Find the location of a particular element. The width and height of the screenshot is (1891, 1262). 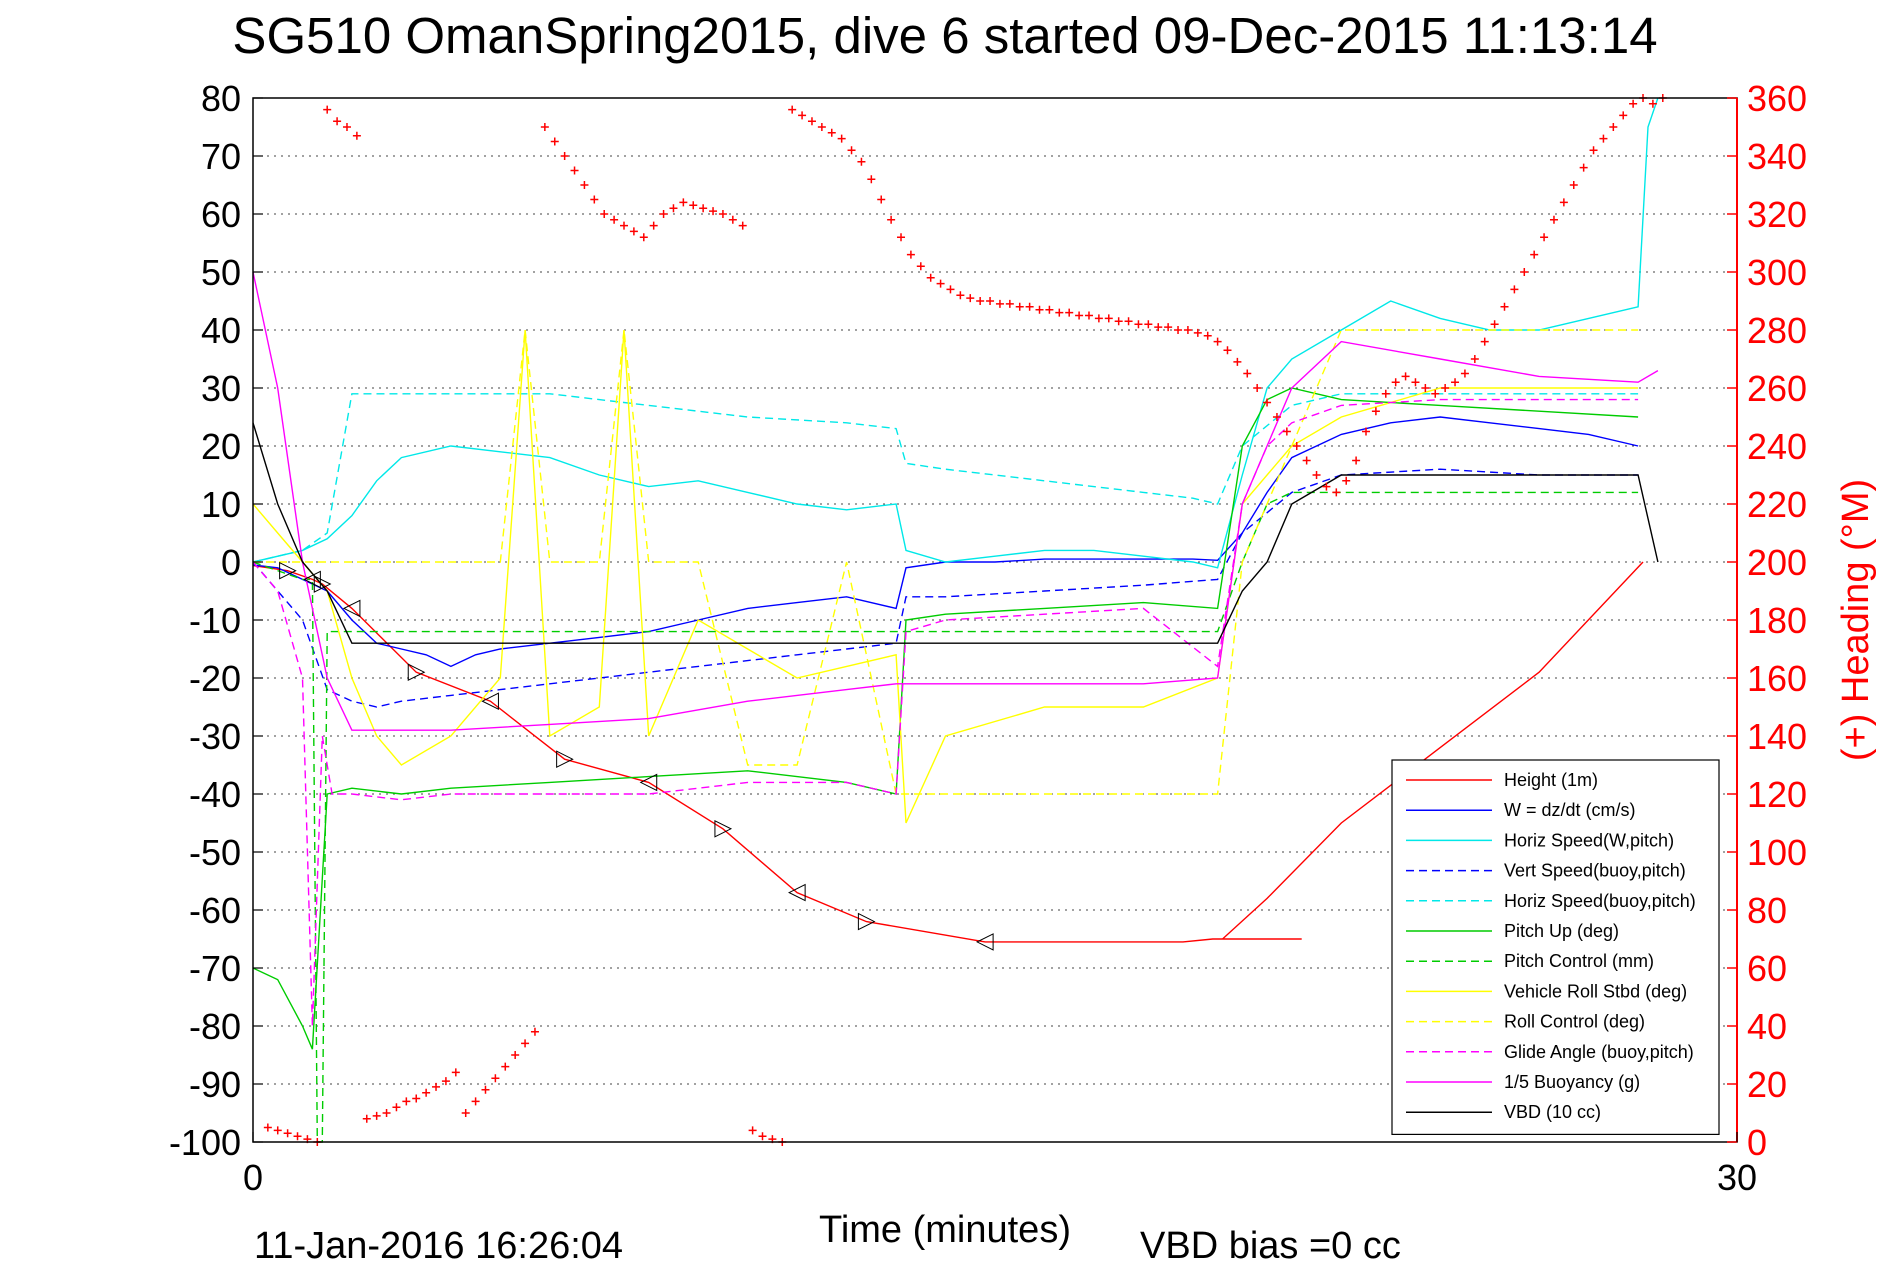

right-tick-label: 80 is located at coordinates (1767, 910).